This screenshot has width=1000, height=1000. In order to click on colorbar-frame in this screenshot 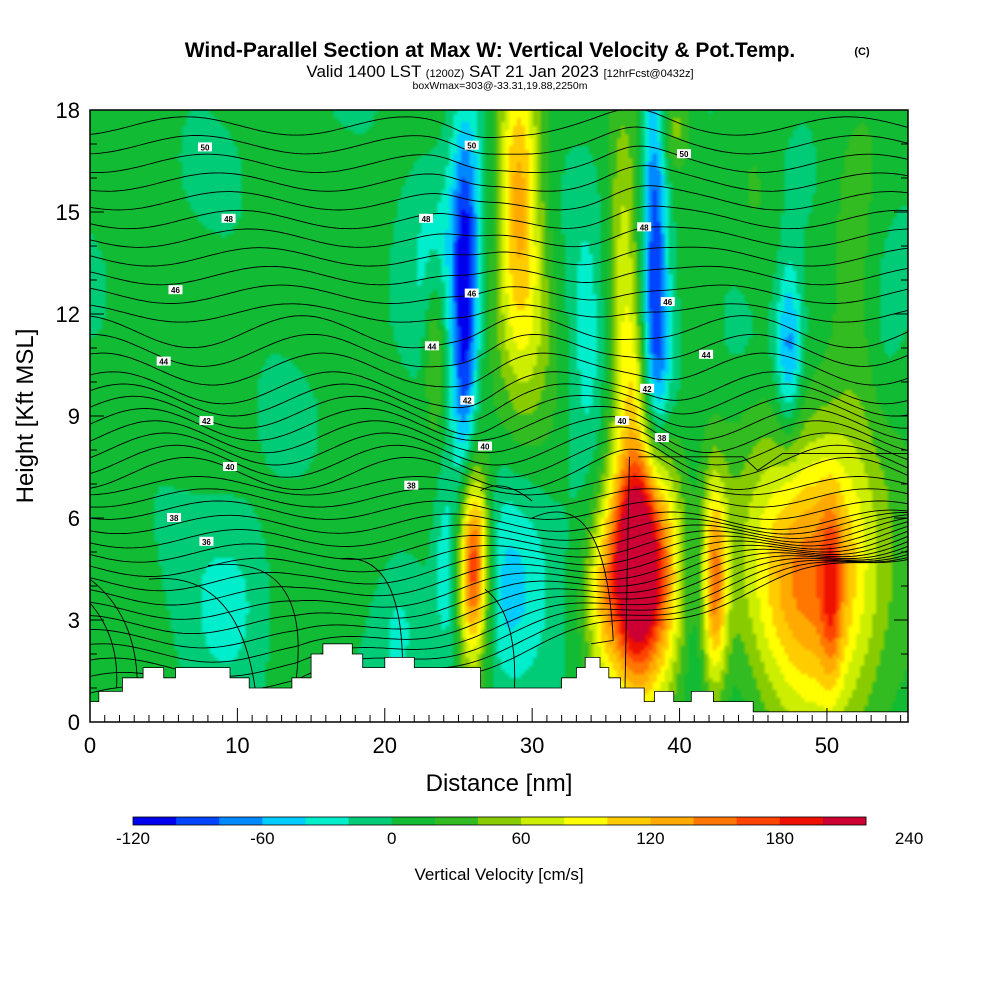, I will do `click(499, 821)`.